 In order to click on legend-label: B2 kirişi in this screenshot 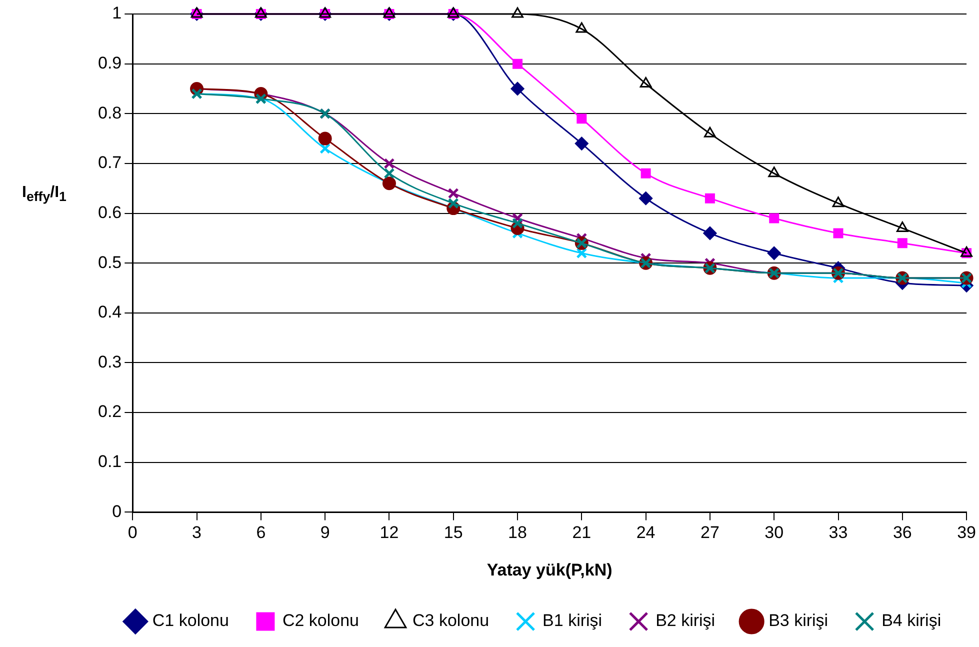, I will do `click(686, 620)`.